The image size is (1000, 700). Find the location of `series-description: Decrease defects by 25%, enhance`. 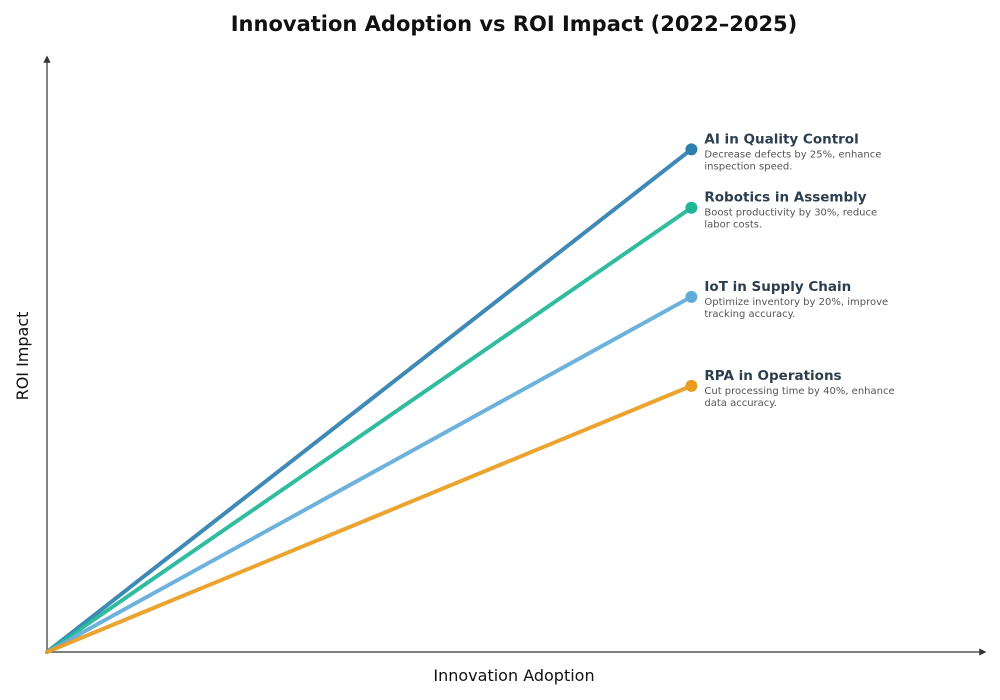

series-description: Decrease defects by 25%, enhance is located at coordinates (792, 154).